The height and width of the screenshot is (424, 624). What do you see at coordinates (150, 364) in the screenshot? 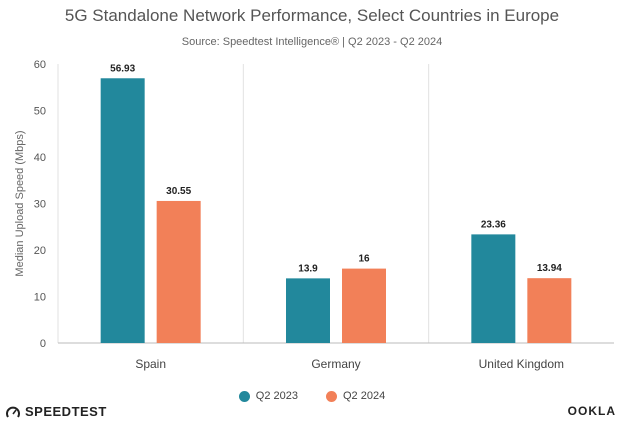
I see `x-category-label: Spain` at bounding box center [150, 364].